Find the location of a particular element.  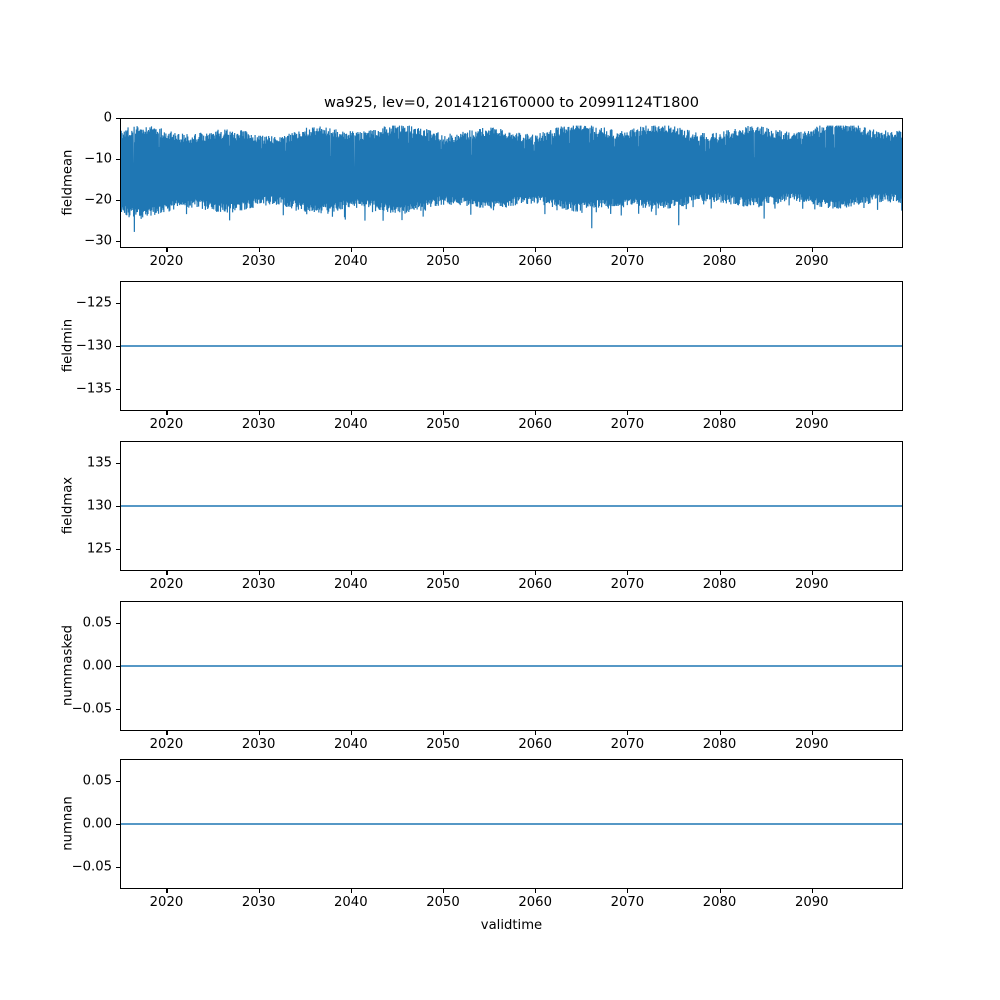

ylabel-fieldmean: fieldmean is located at coordinates (68, 182).